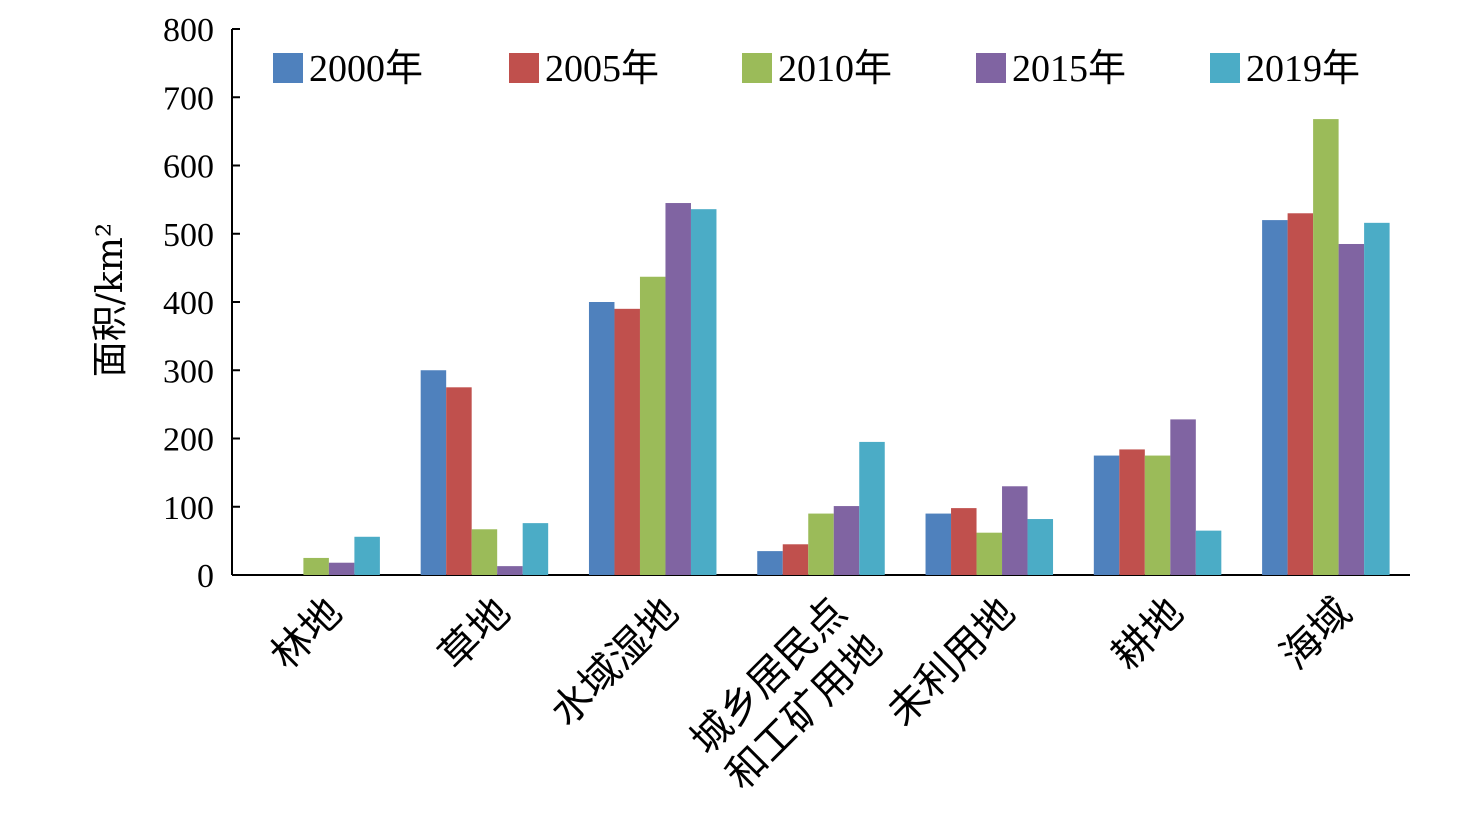 This screenshot has height=837, width=1476. What do you see at coordinates (835, 69) in the screenshot?
I see `legend-label: 2010年` at bounding box center [835, 69].